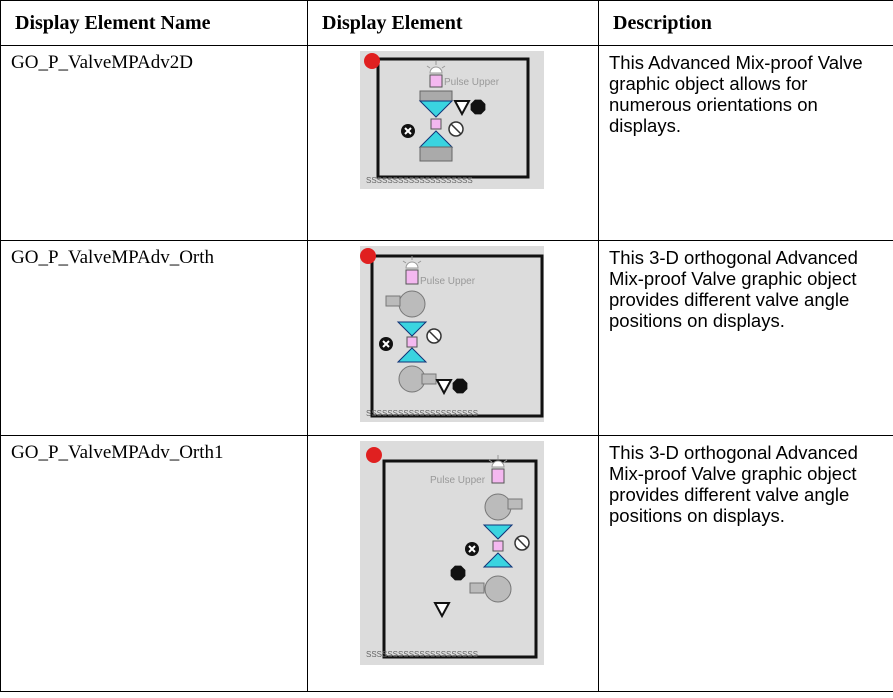 The image size is (893, 698). Describe the element at coordinates (745, 23) in the screenshot. I see `header-cell: Description` at that location.